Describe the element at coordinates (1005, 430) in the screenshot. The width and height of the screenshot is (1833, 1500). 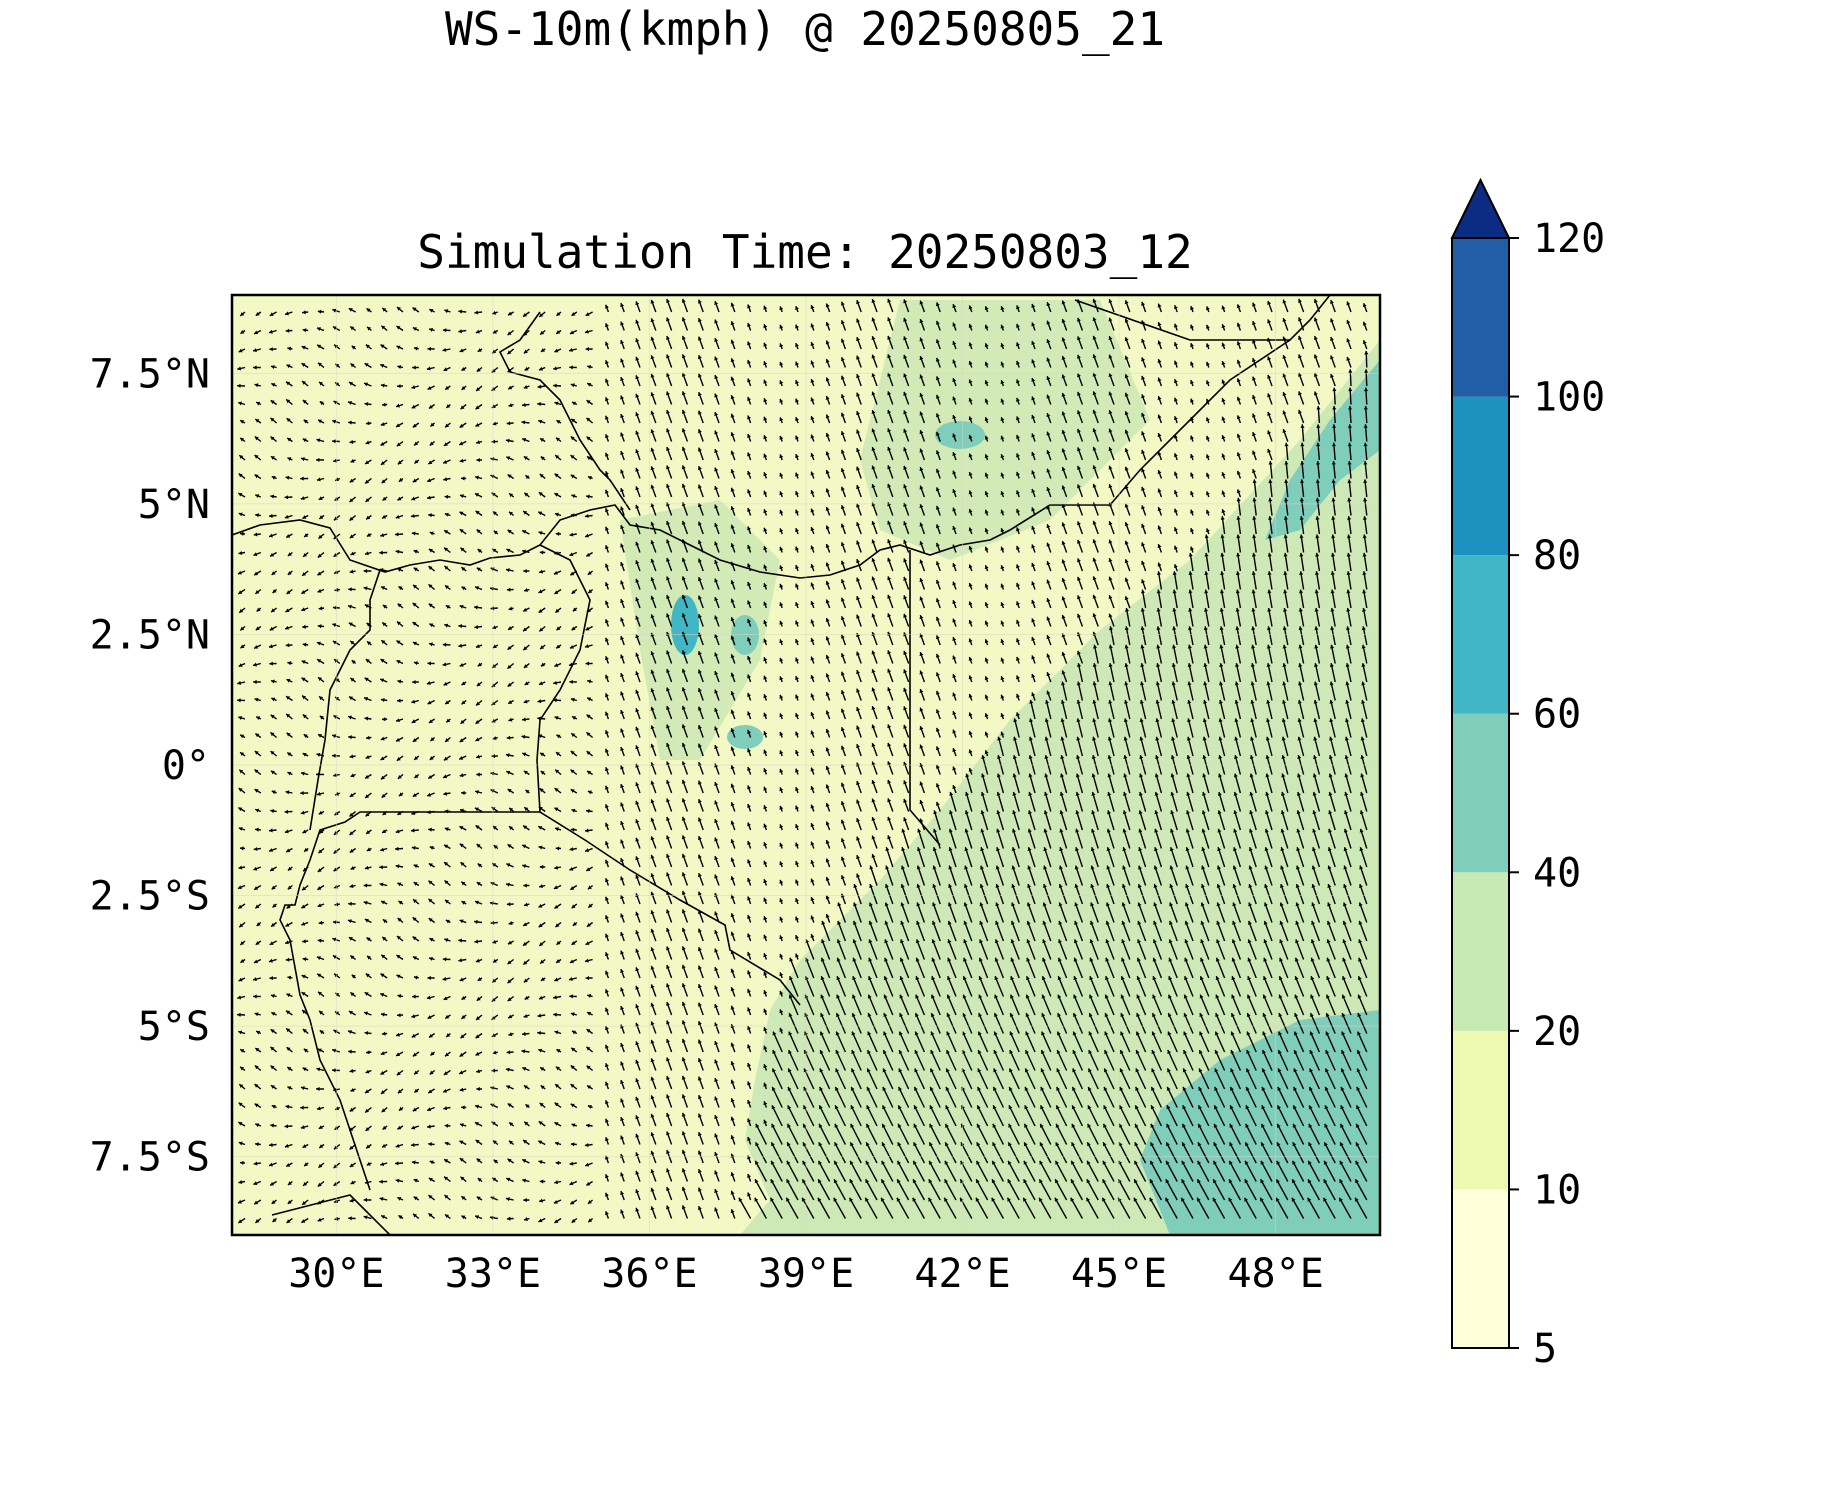
I see `moderate-wind-zone-north` at that location.